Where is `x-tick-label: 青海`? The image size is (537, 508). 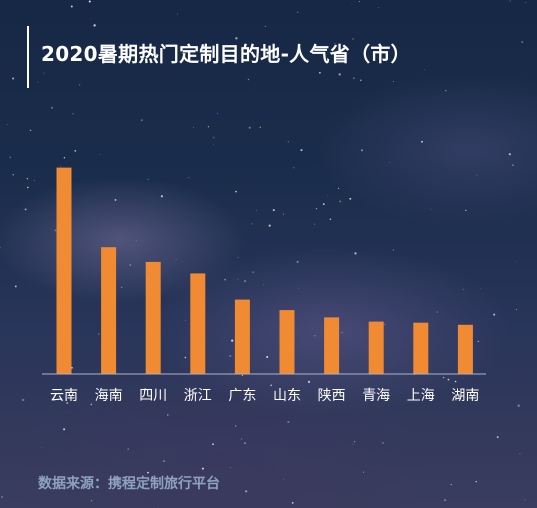 x-tick-label: 青海 is located at coordinates (376, 396).